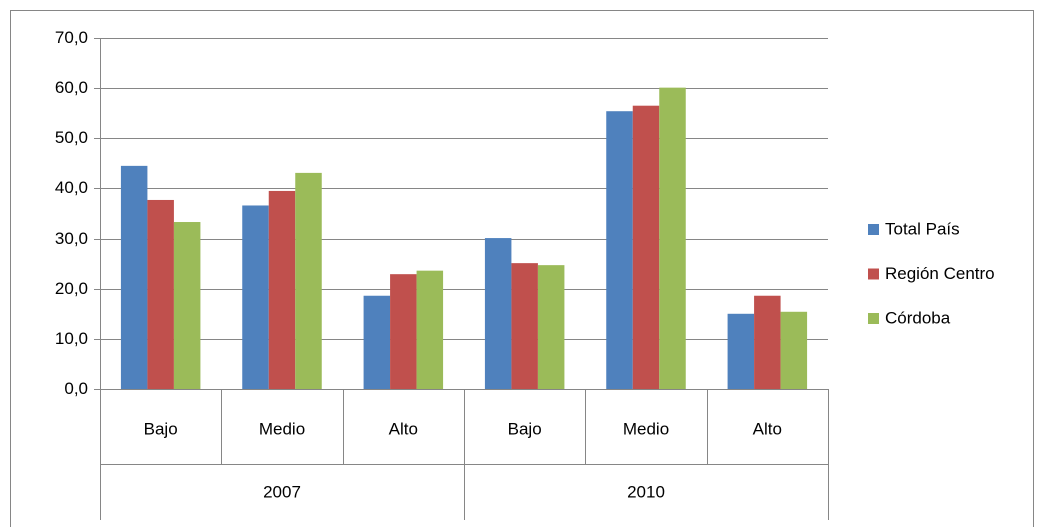 The image size is (1044, 532). I want to click on y-tick-label: 70,0, so click(71, 37).